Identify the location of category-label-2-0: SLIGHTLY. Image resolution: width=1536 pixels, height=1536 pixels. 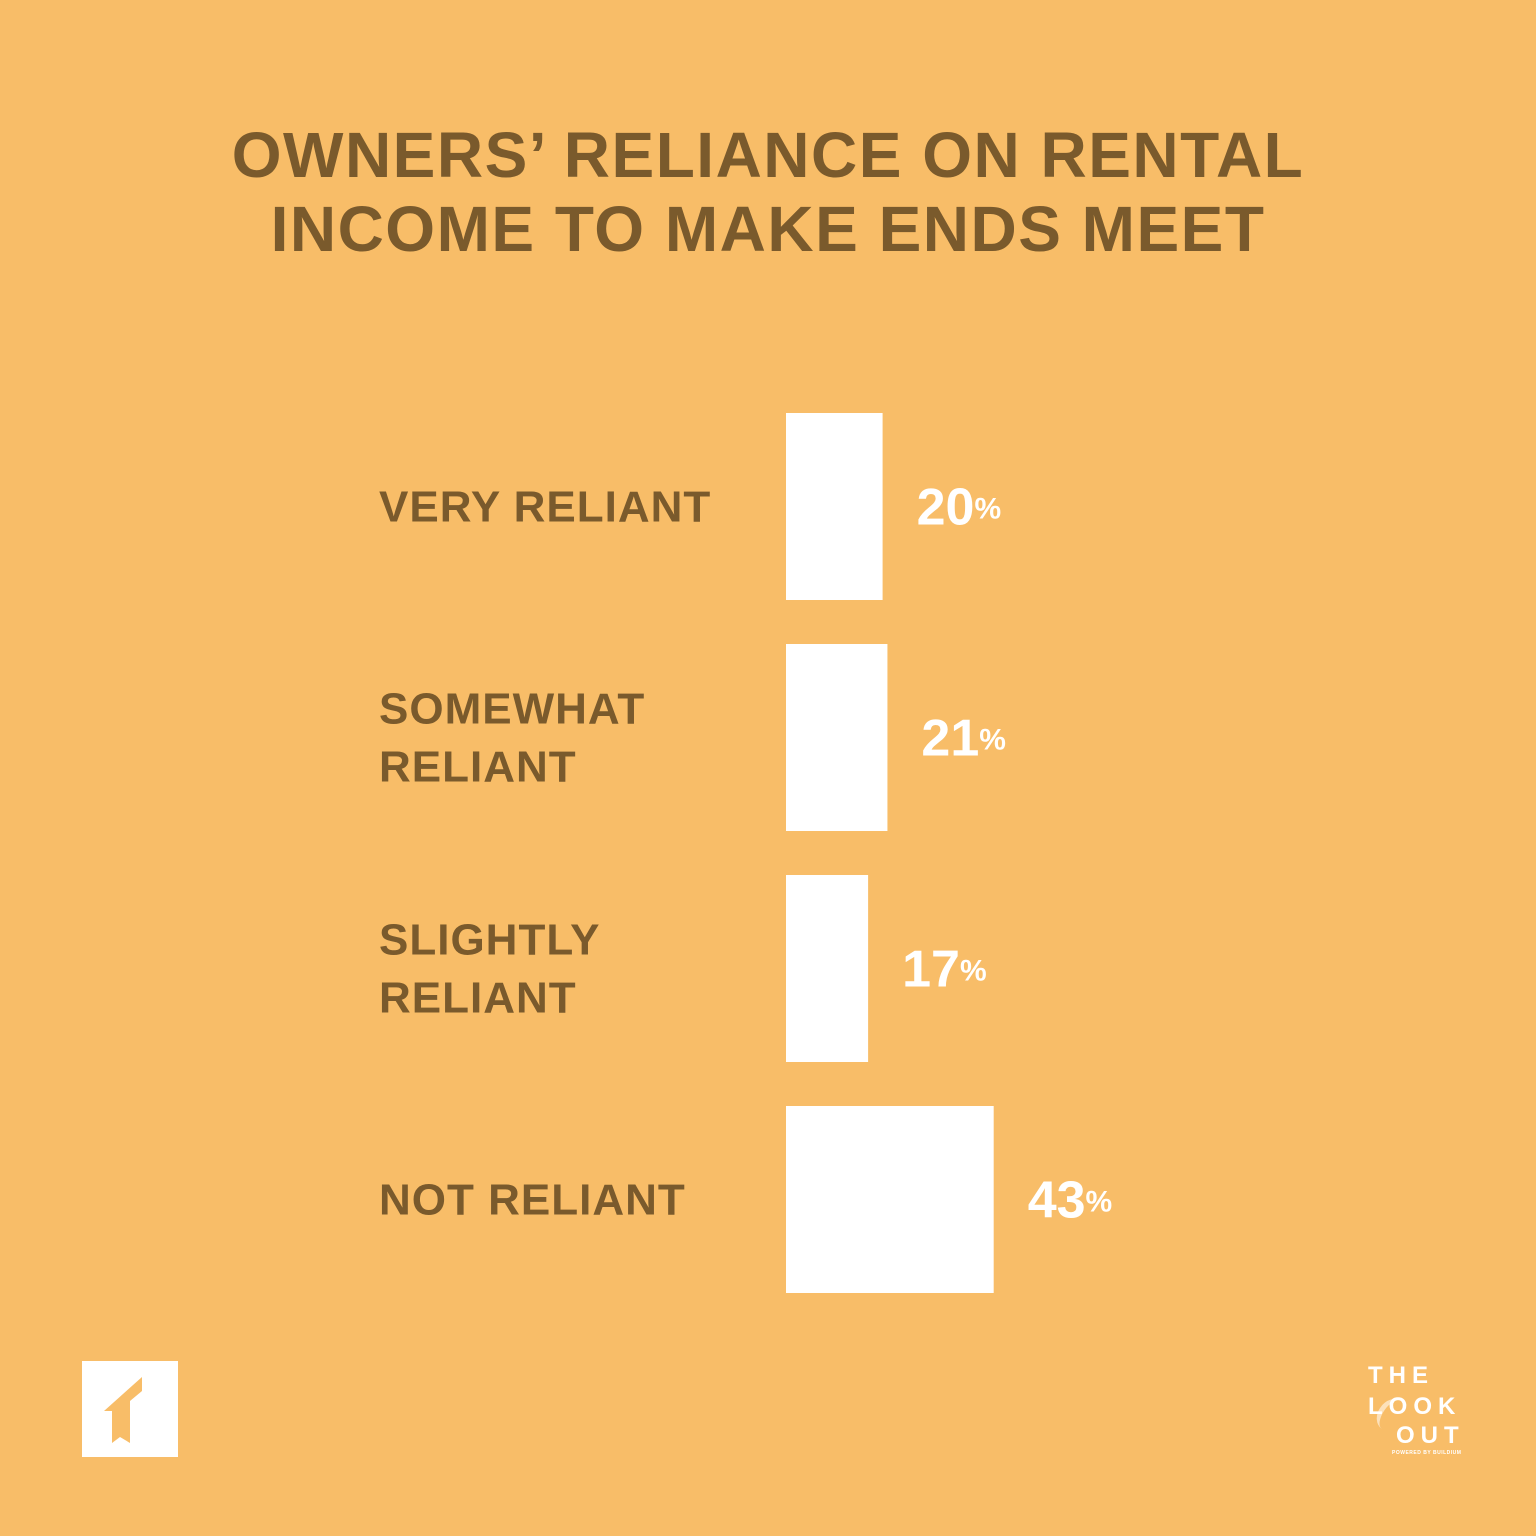
(490, 940).